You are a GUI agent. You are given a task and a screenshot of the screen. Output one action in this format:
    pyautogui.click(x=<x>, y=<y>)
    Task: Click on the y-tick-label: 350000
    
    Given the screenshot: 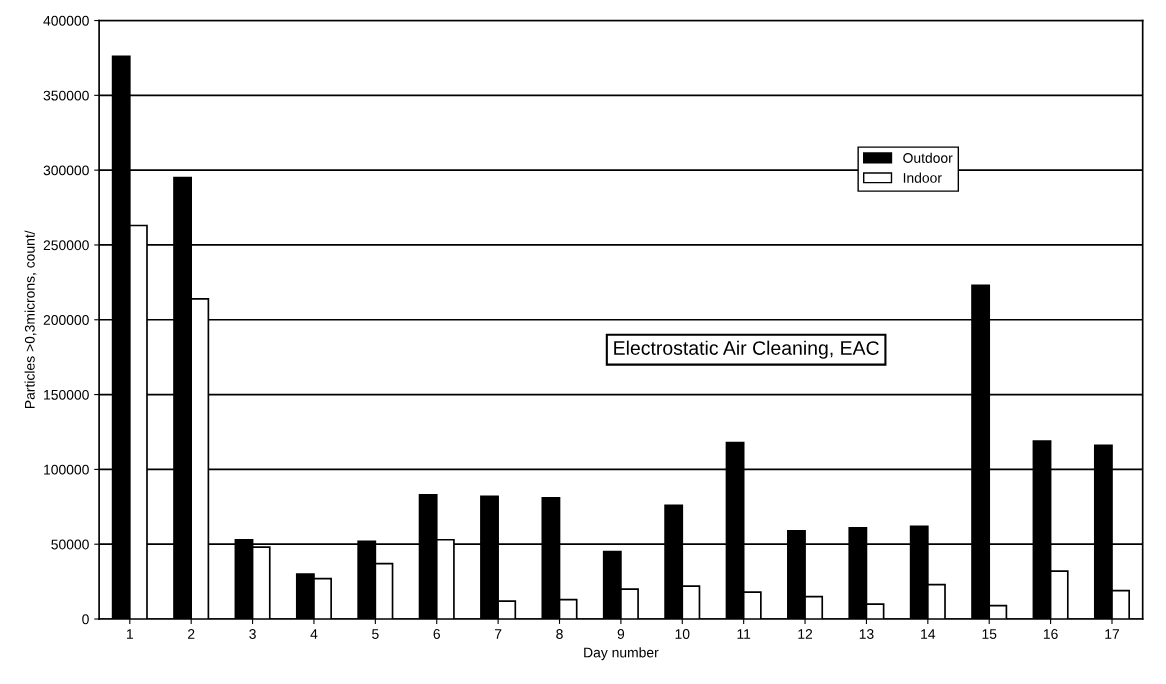 What is the action you would take?
    pyautogui.click(x=66, y=95)
    